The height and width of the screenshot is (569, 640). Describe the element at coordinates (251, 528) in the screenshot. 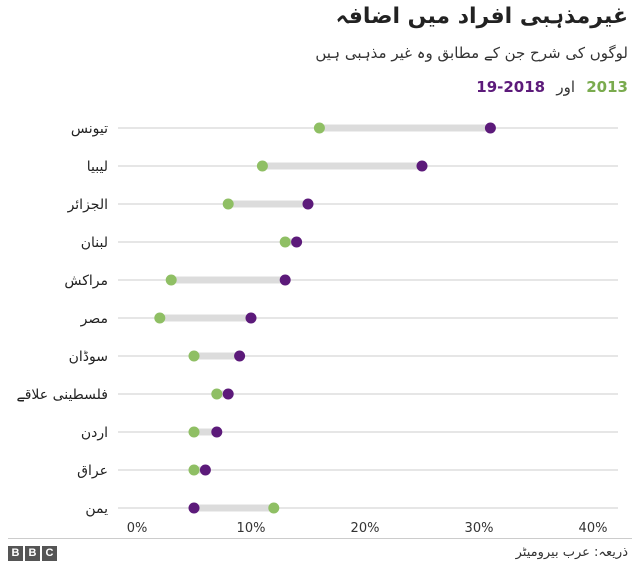

I see `x-tick-label: 10%` at that location.